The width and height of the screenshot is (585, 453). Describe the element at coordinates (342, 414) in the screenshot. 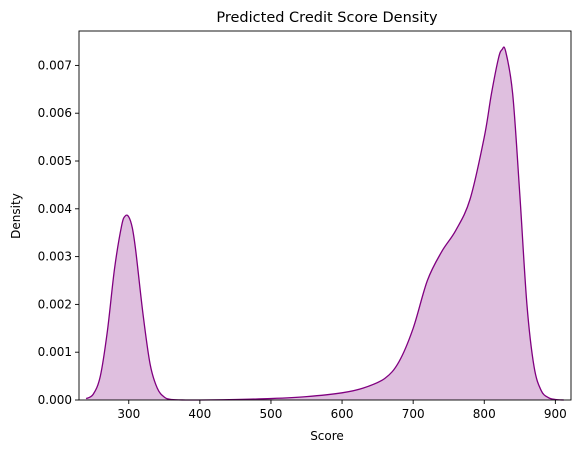

I see `x-tick-label: 600` at that location.